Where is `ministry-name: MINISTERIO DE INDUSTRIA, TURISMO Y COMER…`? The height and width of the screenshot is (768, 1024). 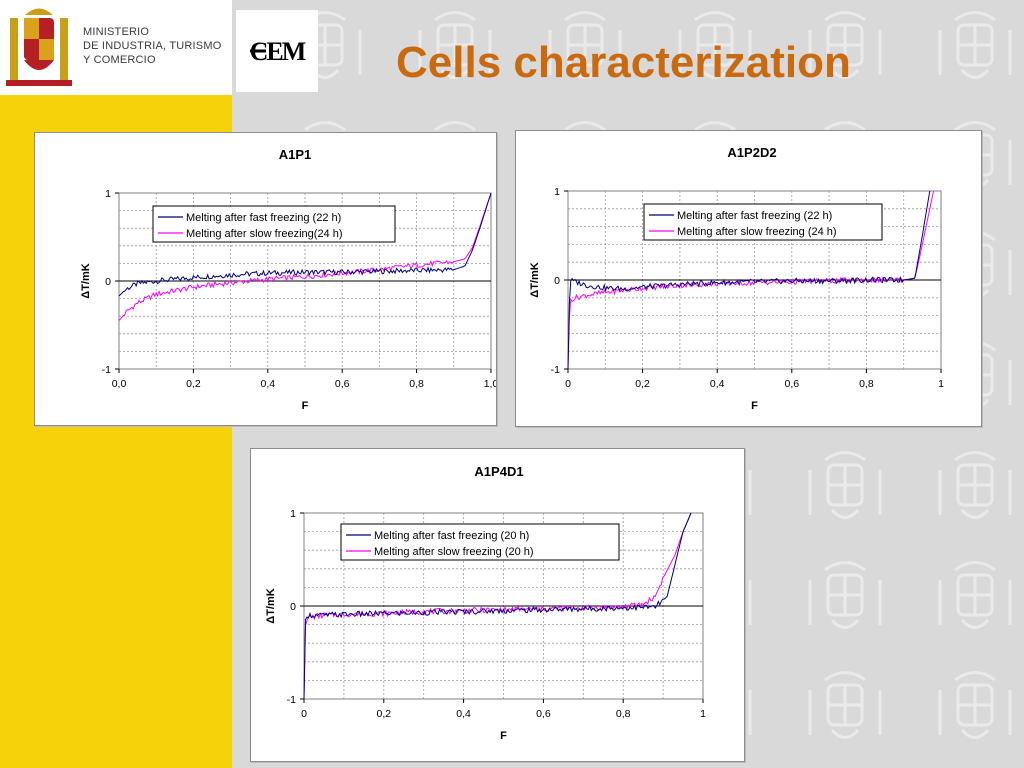
ministry-name: MINISTERIO DE INDUSTRIA, TURISMO Y COMER… is located at coordinates (152, 46).